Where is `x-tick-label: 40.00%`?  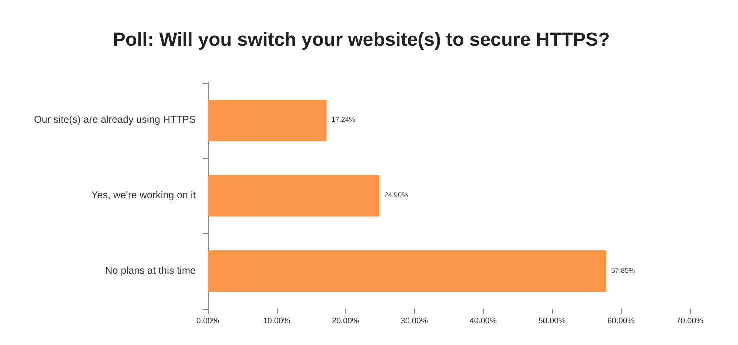
x-tick-label: 40.00% is located at coordinates (483, 321).